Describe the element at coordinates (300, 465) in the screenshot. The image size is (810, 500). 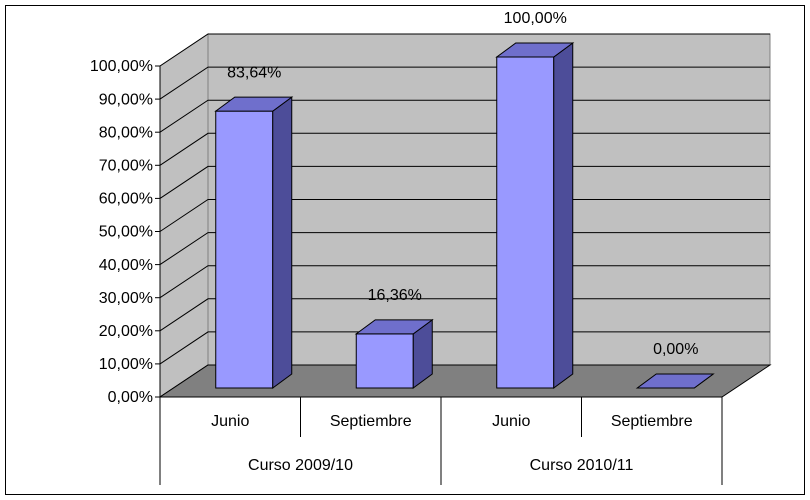
I see `group-label: Curso 2009/10` at that location.